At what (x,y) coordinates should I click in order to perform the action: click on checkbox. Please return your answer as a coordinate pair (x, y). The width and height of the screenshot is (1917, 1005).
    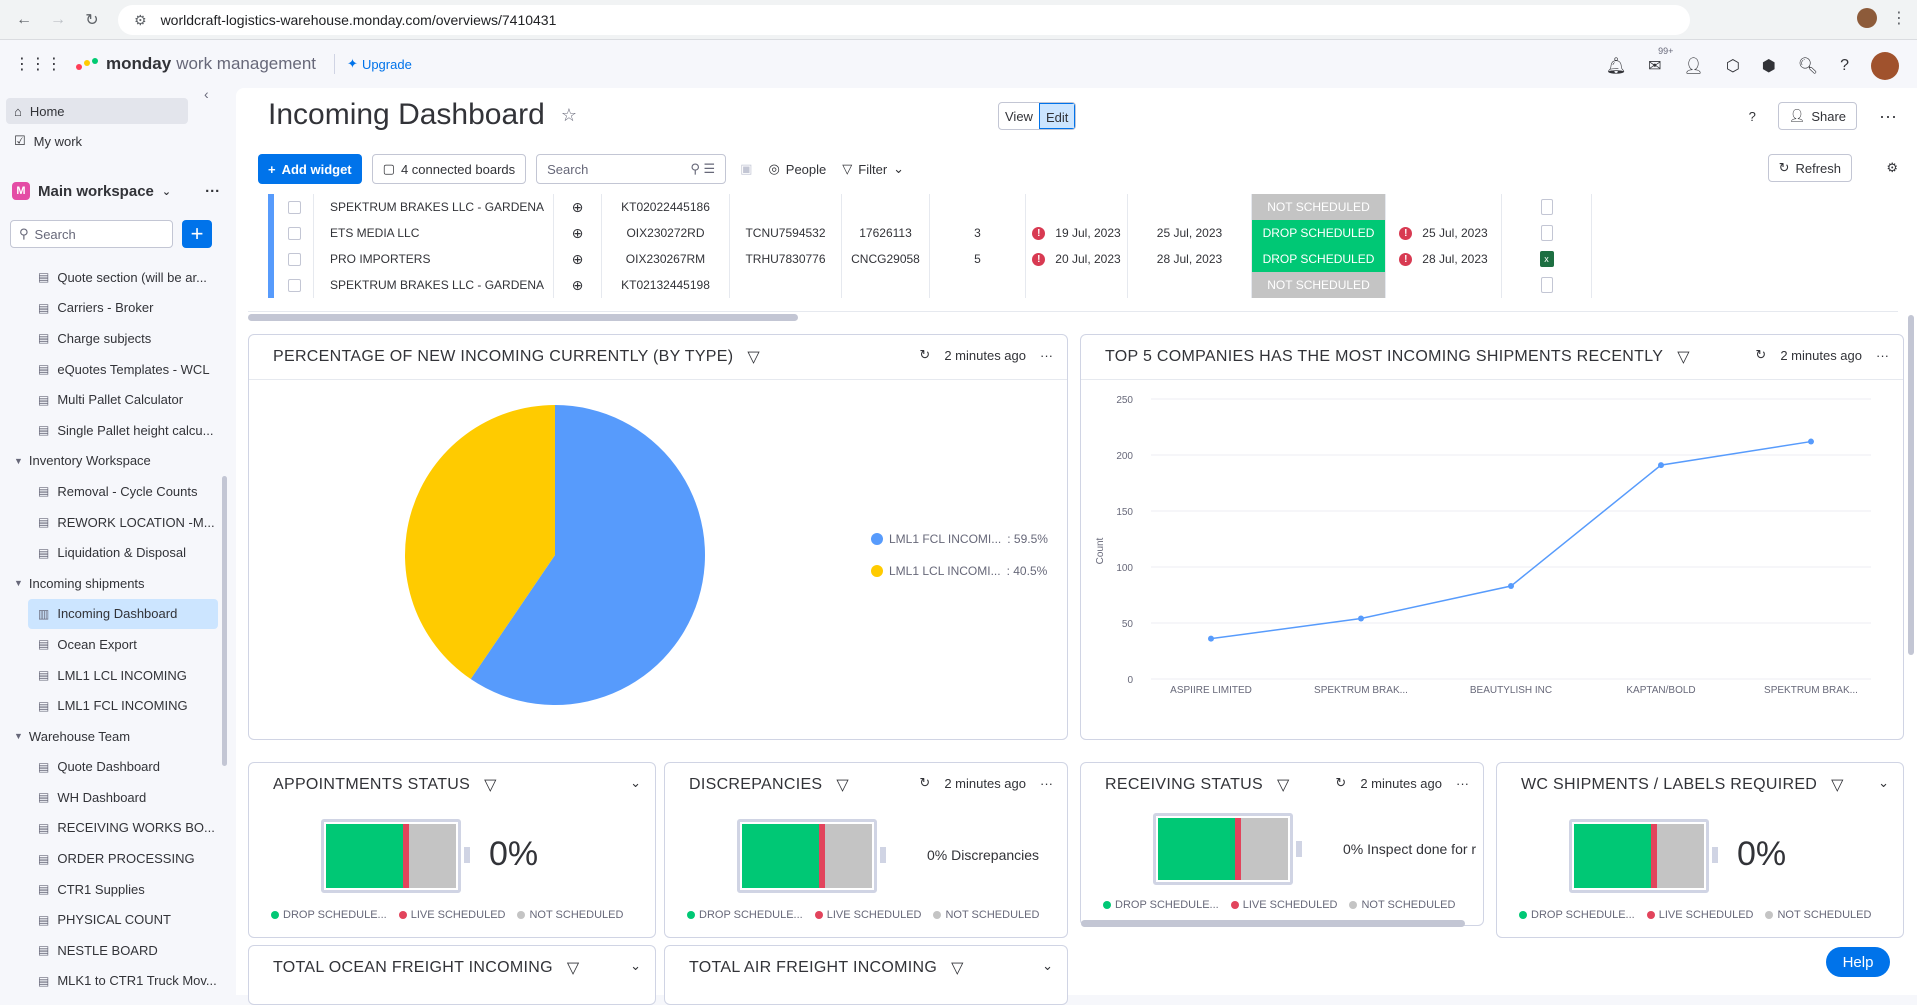
    Looking at the image, I should click on (294, 207).